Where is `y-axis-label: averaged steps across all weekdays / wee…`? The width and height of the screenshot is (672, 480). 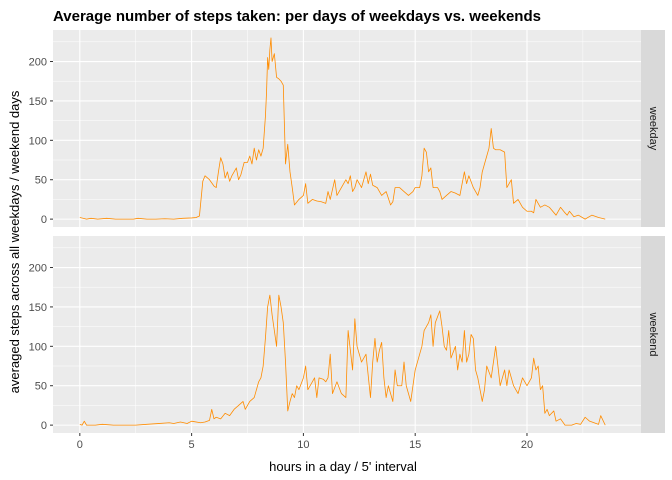
y-axis-label: averaged steps across all weekdays / wee… is located at coordinates (14, 241).